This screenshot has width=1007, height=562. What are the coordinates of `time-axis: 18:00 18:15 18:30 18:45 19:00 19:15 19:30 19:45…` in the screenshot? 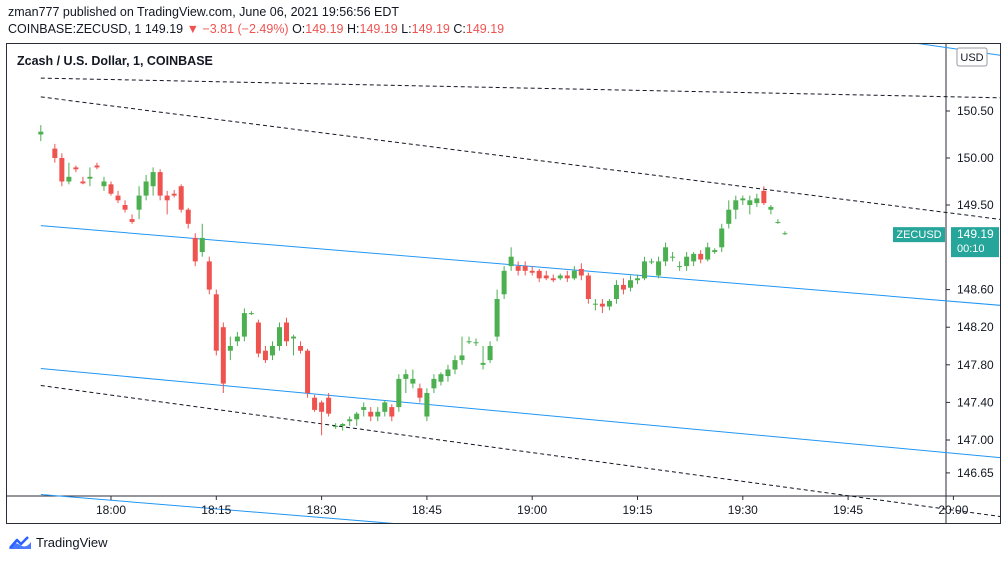 It's located at (548, 506).